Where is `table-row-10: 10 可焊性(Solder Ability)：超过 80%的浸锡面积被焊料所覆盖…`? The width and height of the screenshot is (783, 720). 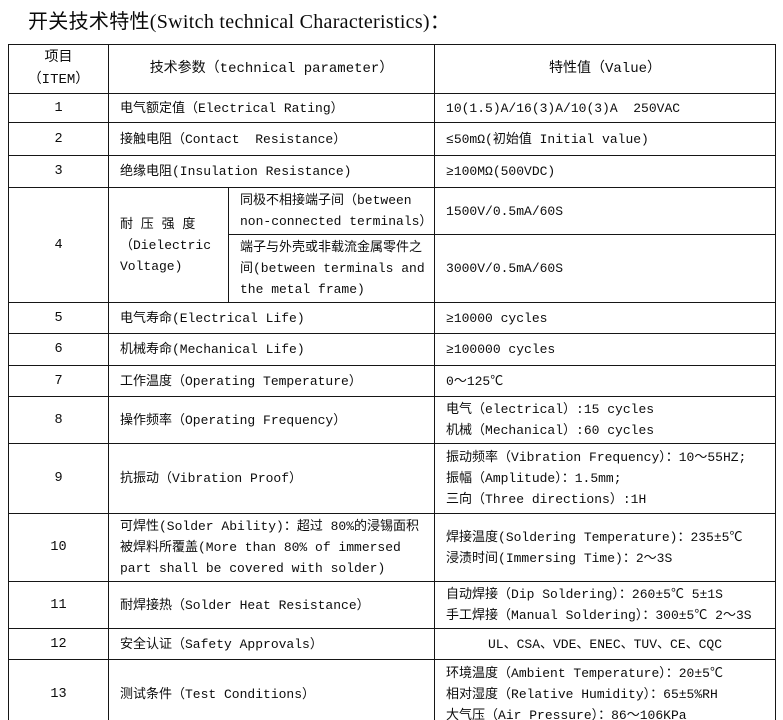
table-row-10: 10 可焊性(Solder Ability)：超过 80%的浸锡面积被焊料所覆盖… is located at coordinates (392, 547).